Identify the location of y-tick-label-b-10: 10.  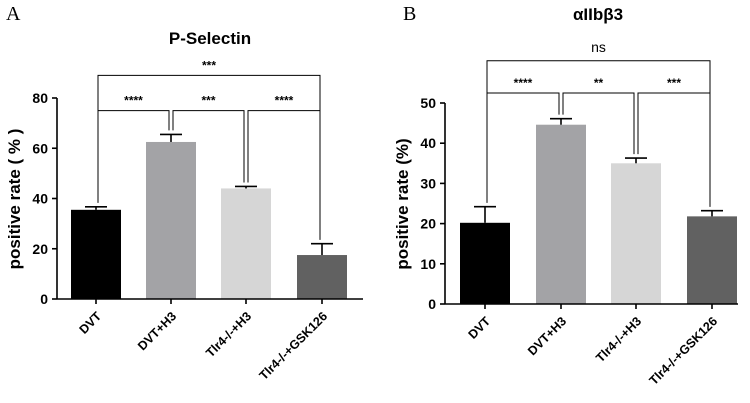
(428, 264).